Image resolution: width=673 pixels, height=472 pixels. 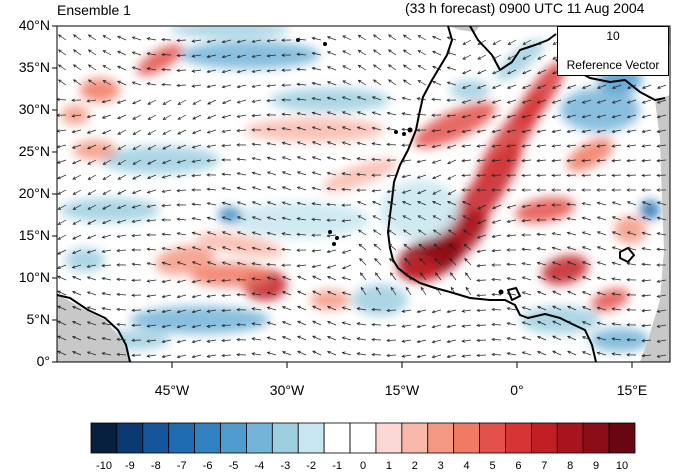 What do you see at coordinates (613, 51) in the screenshot?
I see `reference-vector-legend: 10 Reference Vector` at bounding box center [613, 51].